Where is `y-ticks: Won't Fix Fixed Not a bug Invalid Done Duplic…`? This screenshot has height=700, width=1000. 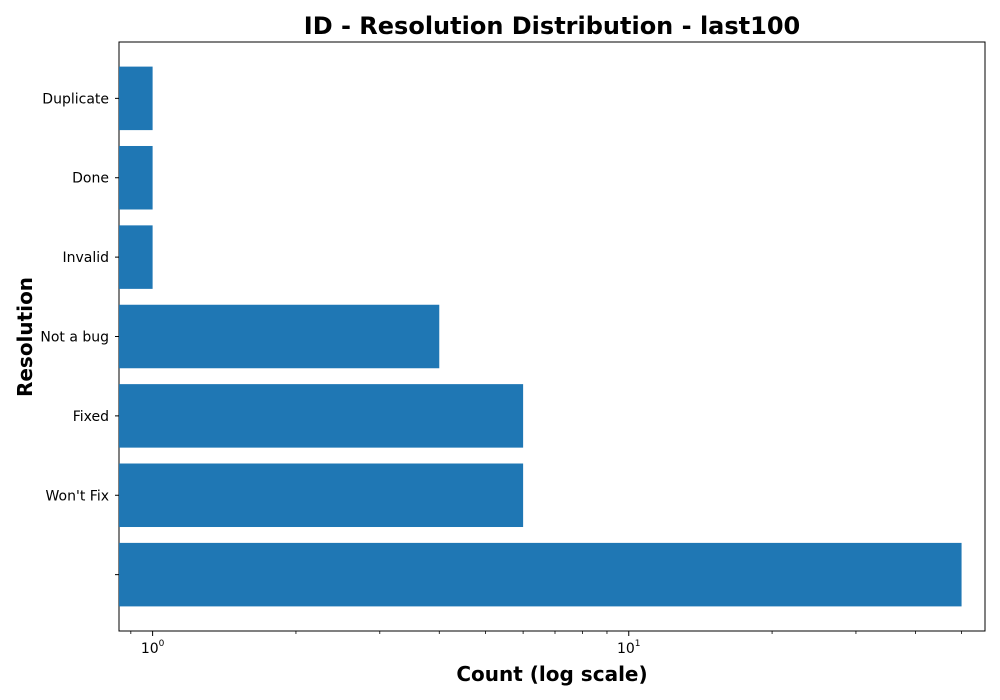 y-ticks: Won't Fix Fixed Not a bug Invalid Done Duplic… is located at coordinates (79, 333).